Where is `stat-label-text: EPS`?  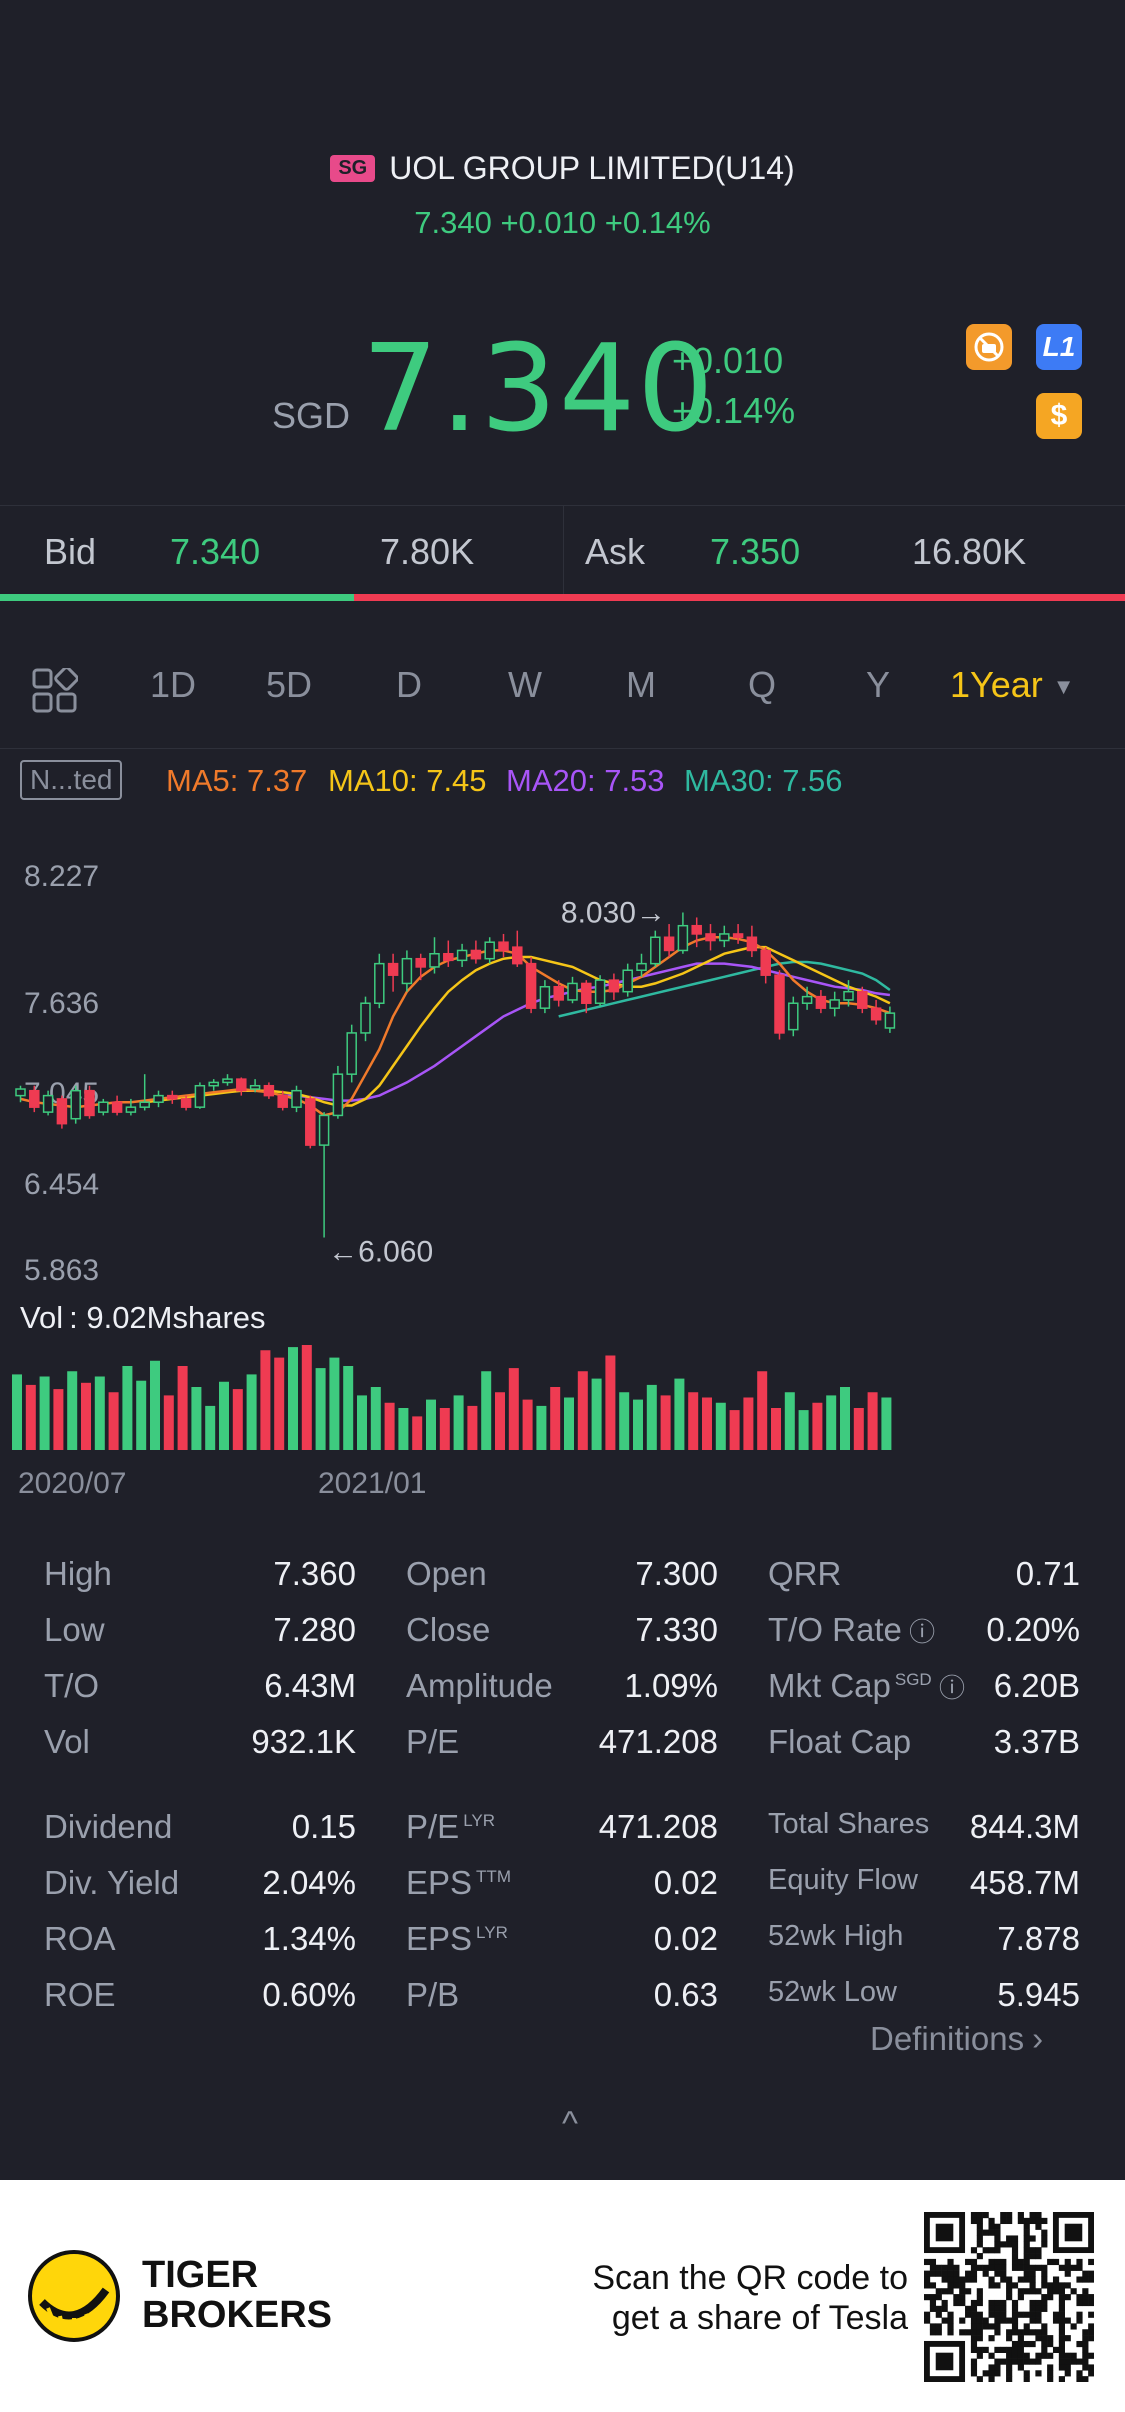
stat-label-text: EPS is located at coordinates (439, 1938).